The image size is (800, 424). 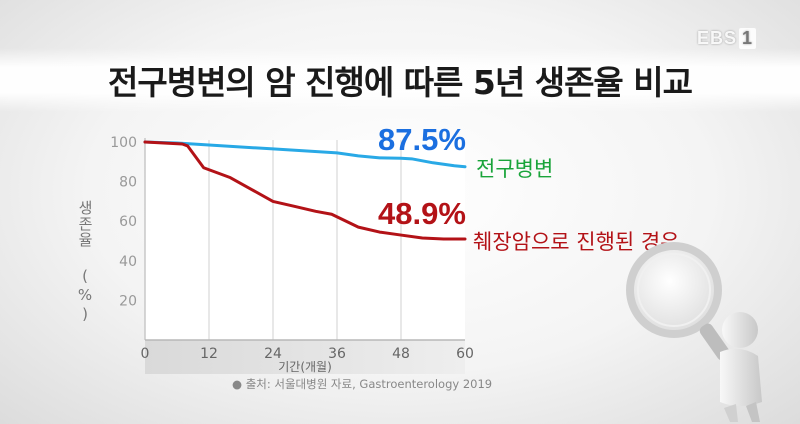 I want to click on series-0-end-value: 87.5%, so click(x=422, y=139).